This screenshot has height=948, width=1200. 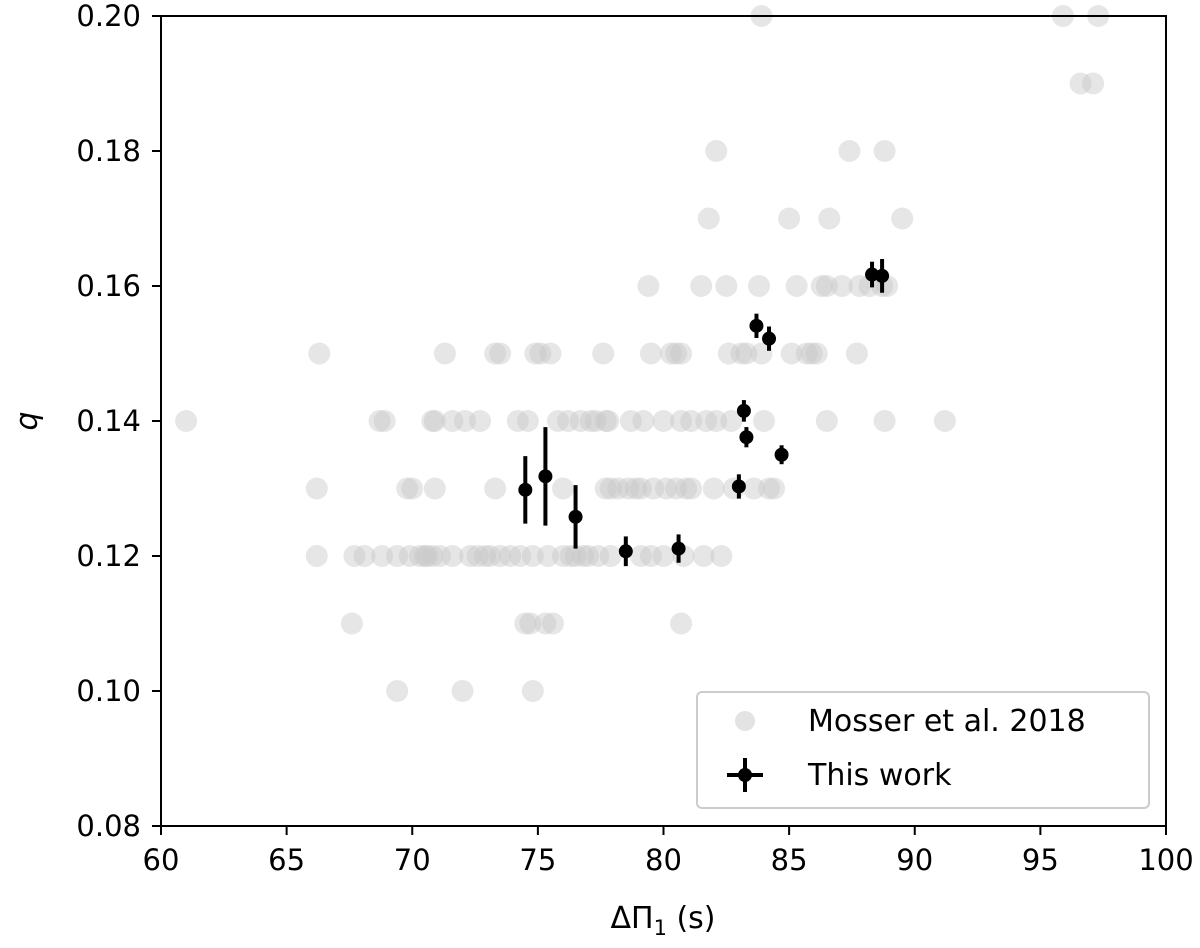 What do you see at coordinates (923, 750) in the screenshot?
I see `legend-frame` at bounding box center [923, 750].